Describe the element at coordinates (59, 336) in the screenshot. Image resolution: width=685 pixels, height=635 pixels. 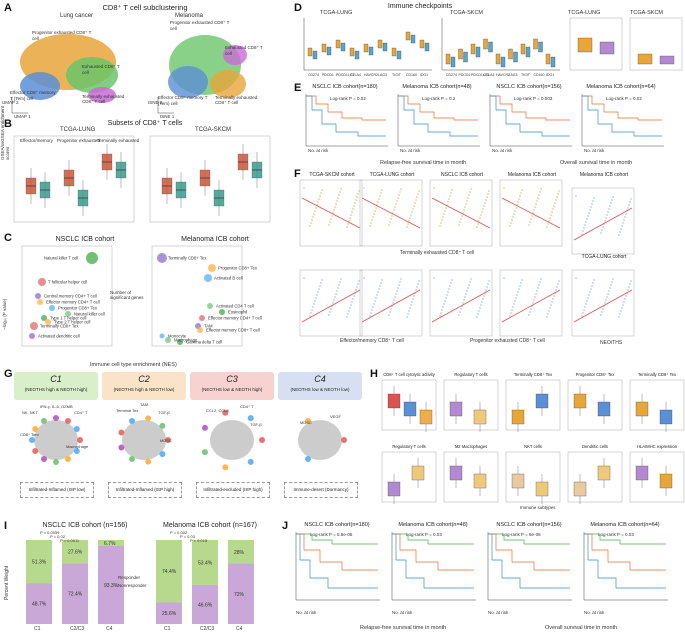
I see `bubble-label: Activated dendritic cell` at that location.